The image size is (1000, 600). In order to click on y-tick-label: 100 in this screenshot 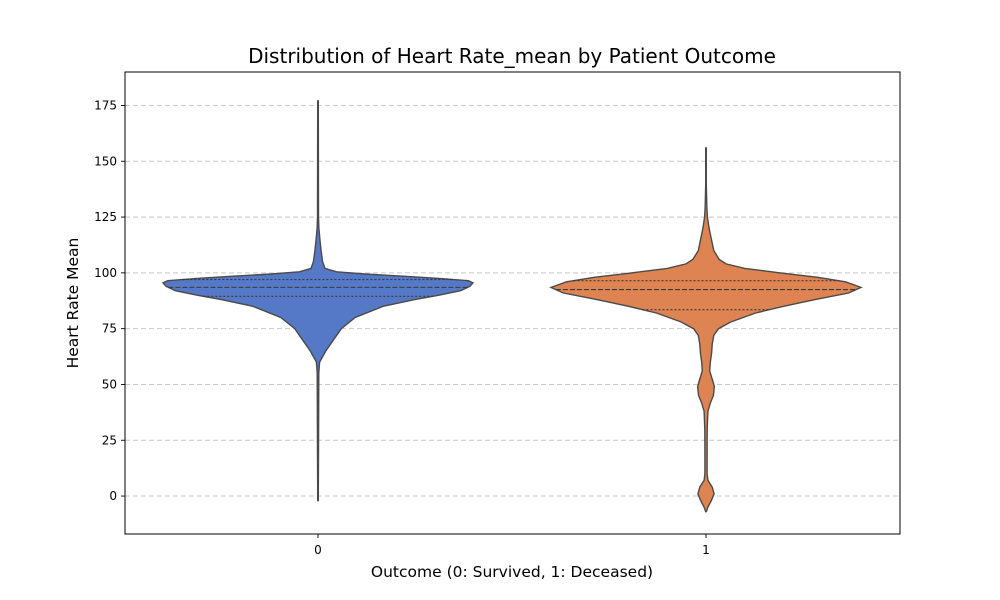, I will do `click(105, 273)`.